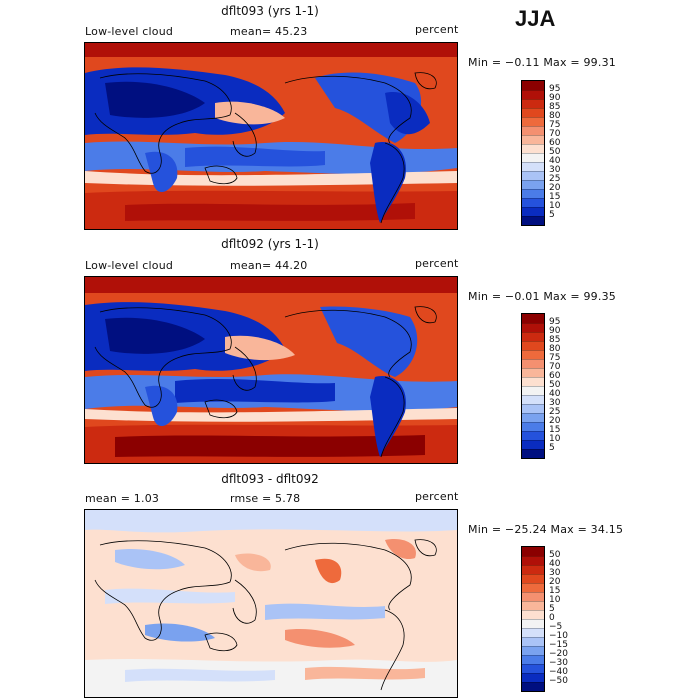 The width and height of the screenshot is (700, 700). What do you see at coordinates (535, 18) in the screenshot?
I see `season-label: JJA` at bounding box center [535, 18].